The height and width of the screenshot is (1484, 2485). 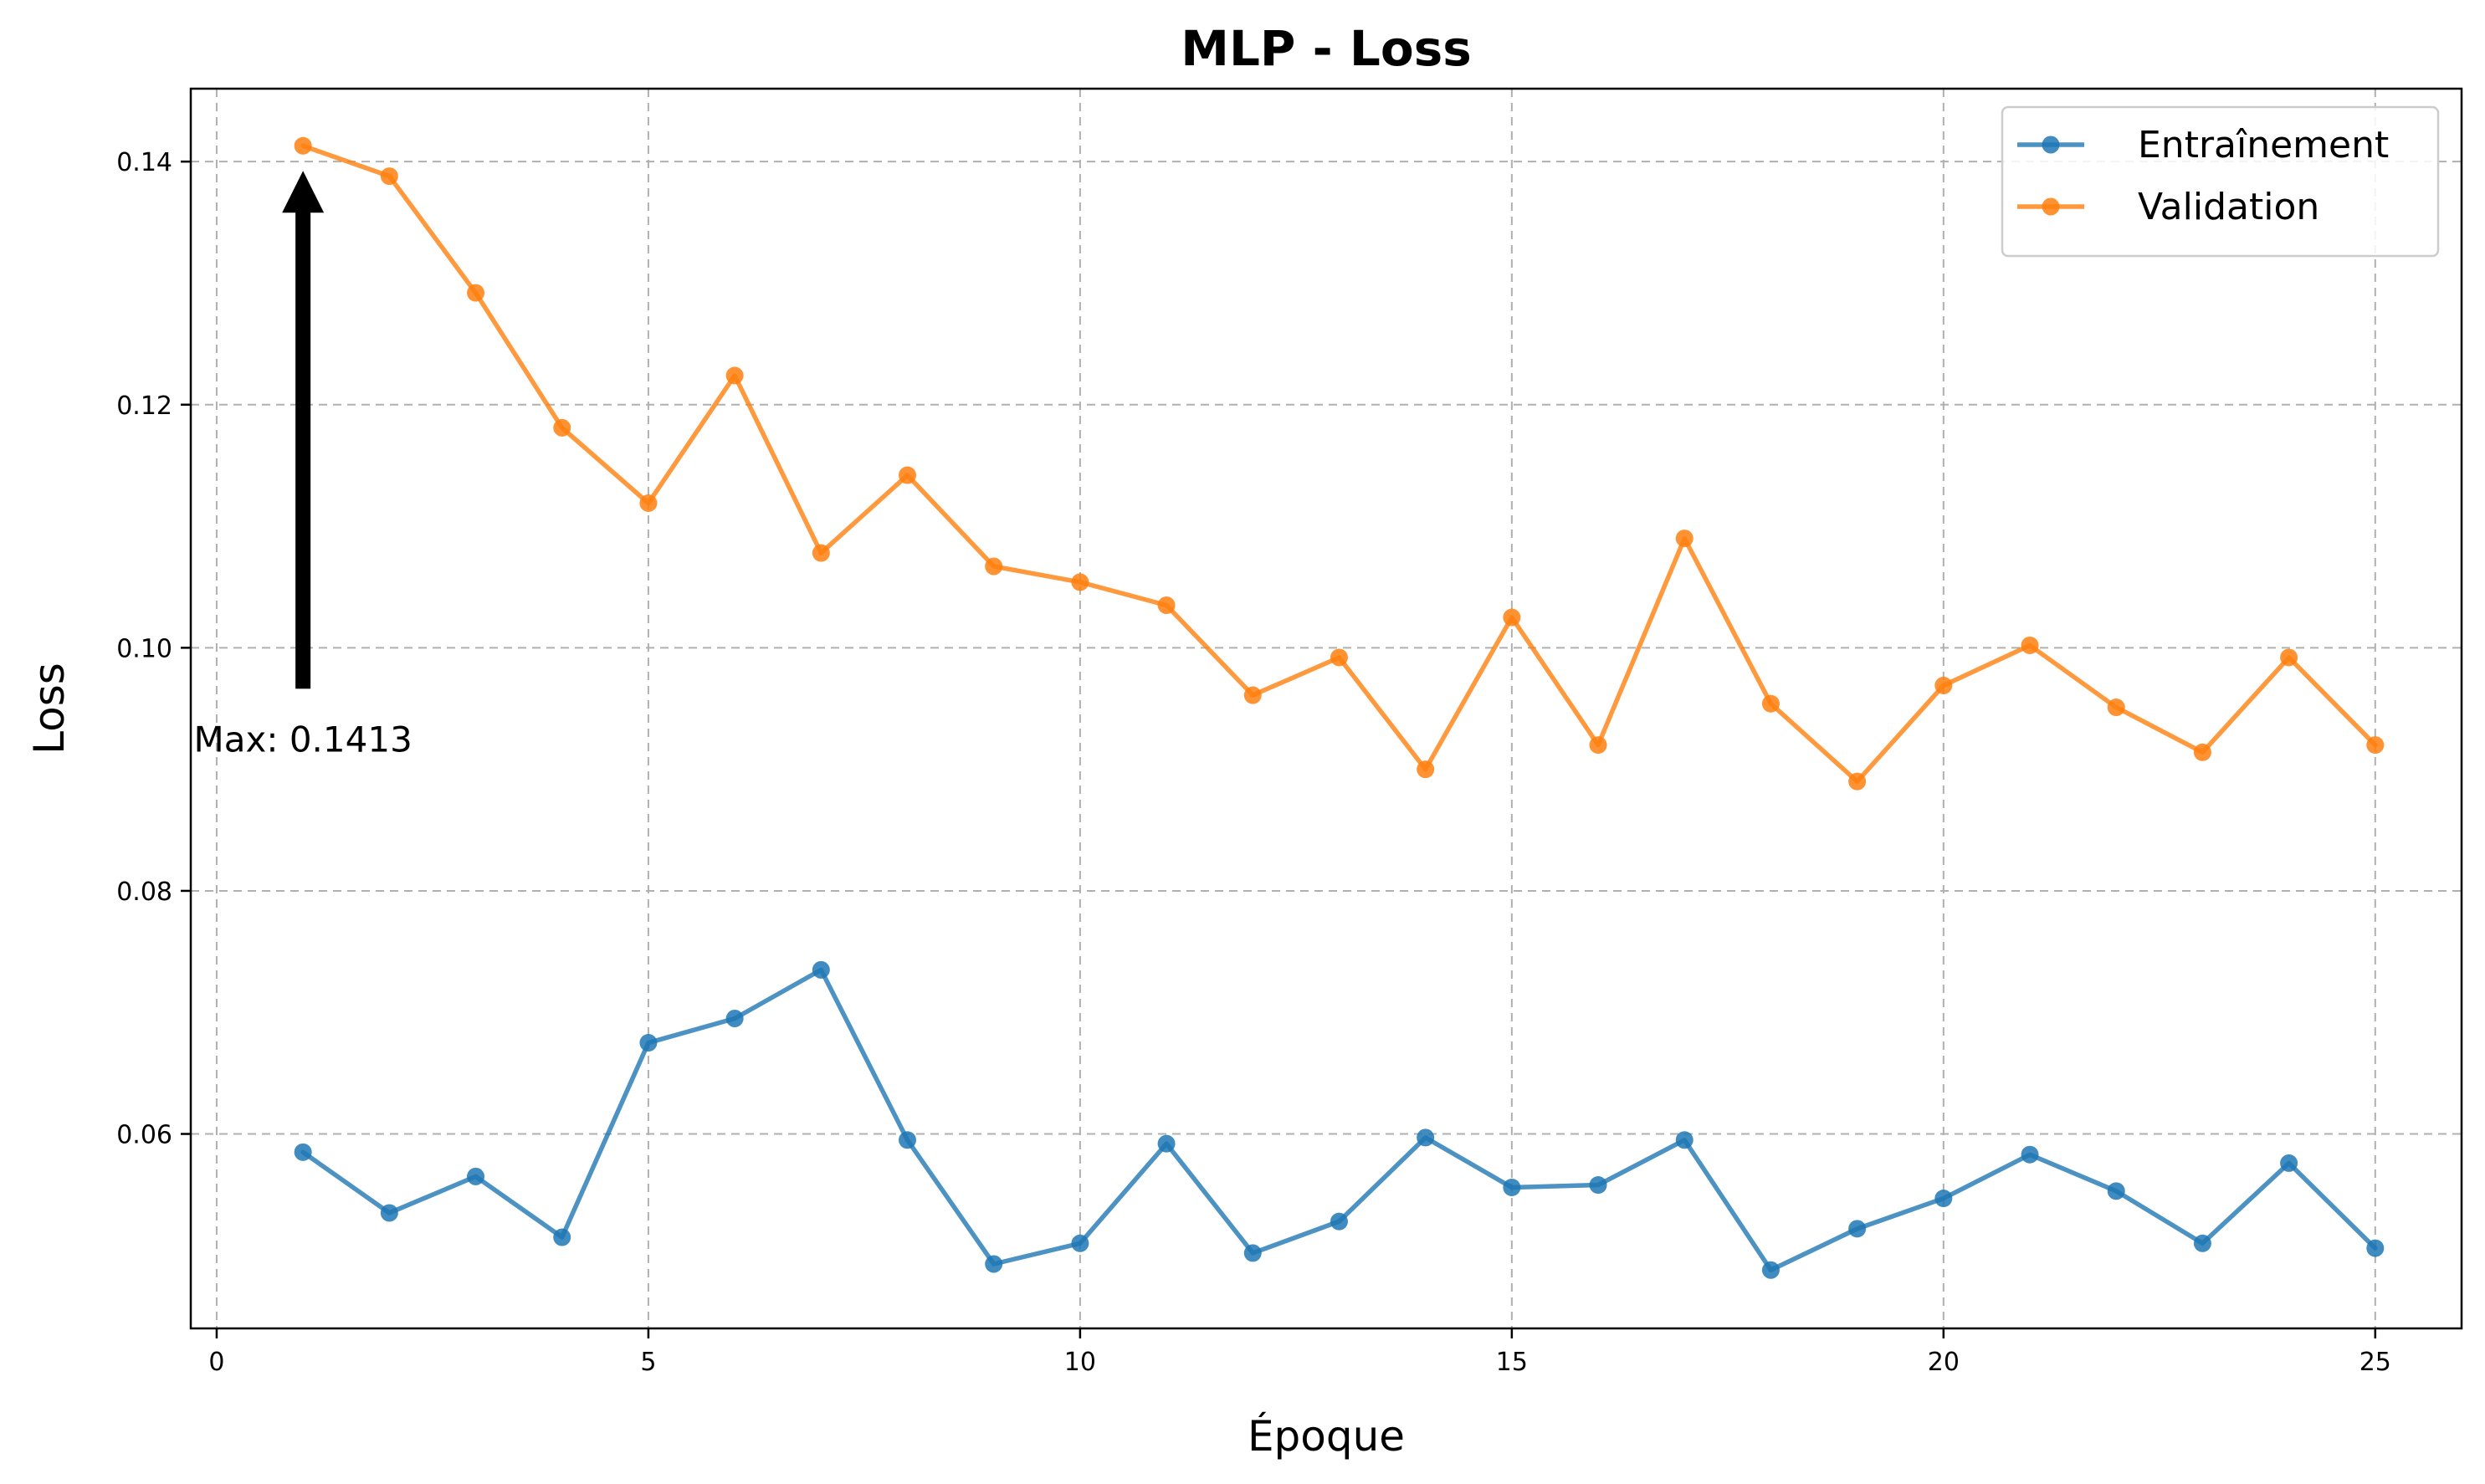 I want to click on annotation-layer: Max: 0.1413, so click(x=303, y=465).